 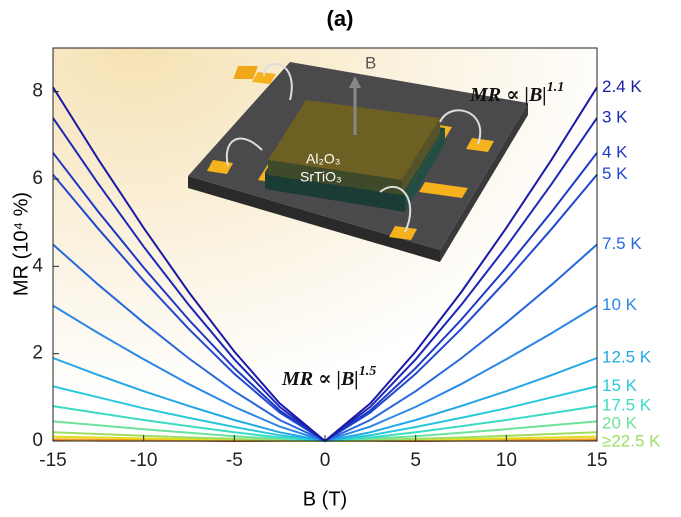 I want to click on inset-field-label: B, so click(x=370, y=62).